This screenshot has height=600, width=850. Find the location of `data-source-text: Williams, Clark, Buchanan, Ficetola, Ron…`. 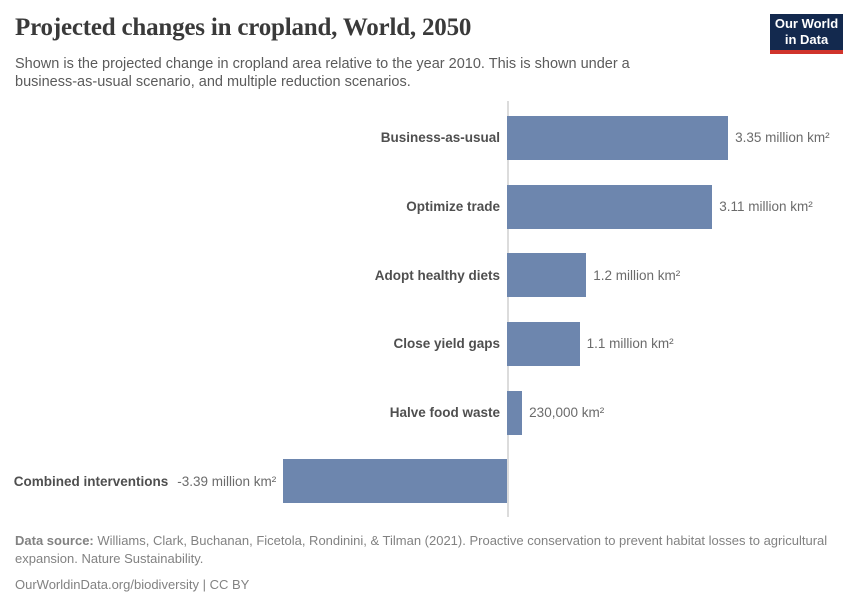

data-source-text: Williams, Clark, Buchanan, Ficetola, Ron… is located at coordinates (421, 550).